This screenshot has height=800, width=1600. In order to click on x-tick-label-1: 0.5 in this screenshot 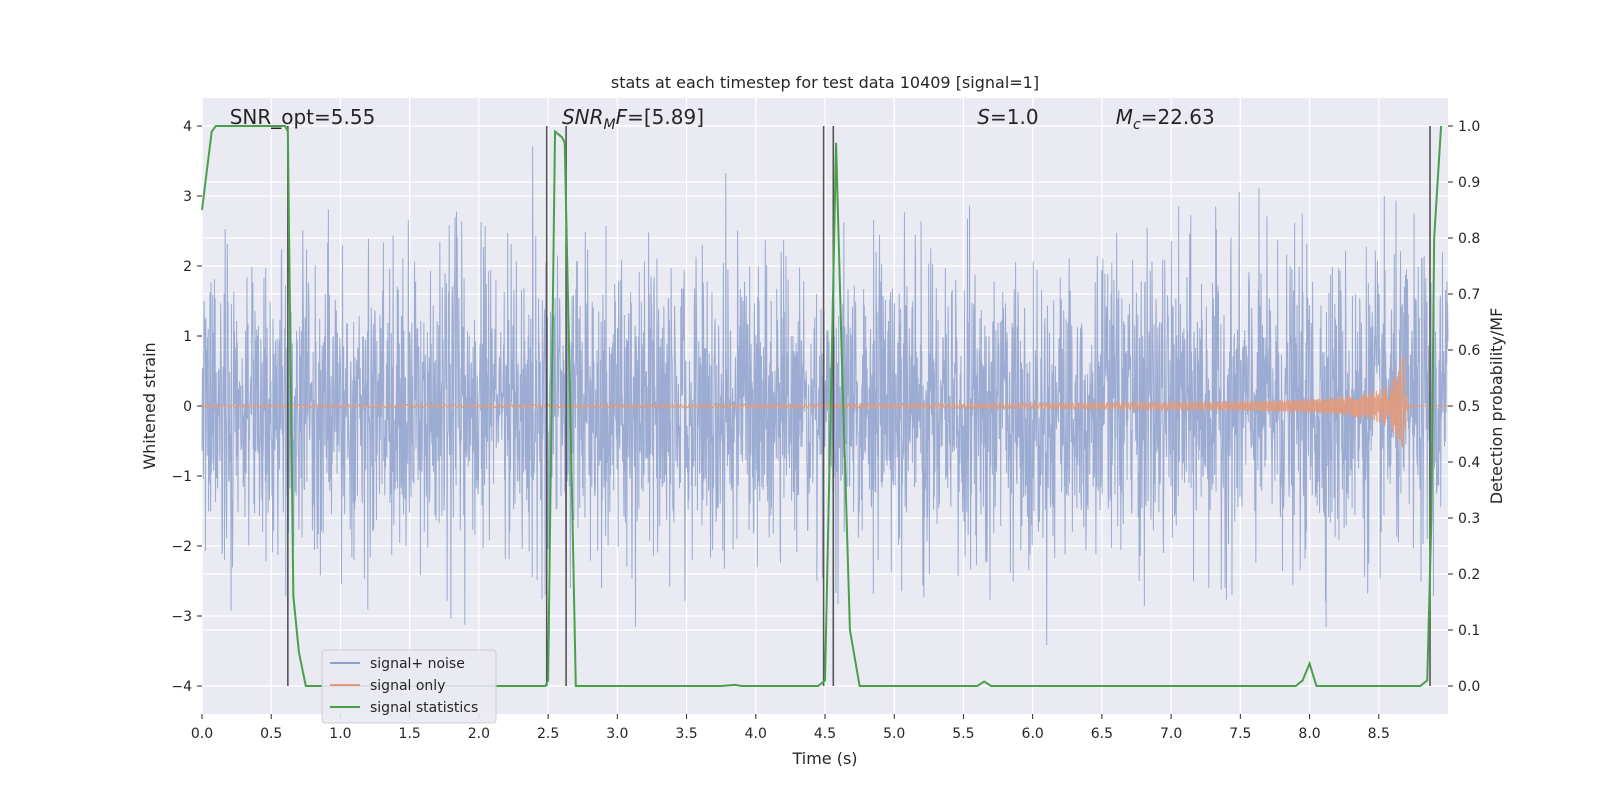, I will do `click(271, 734)`.